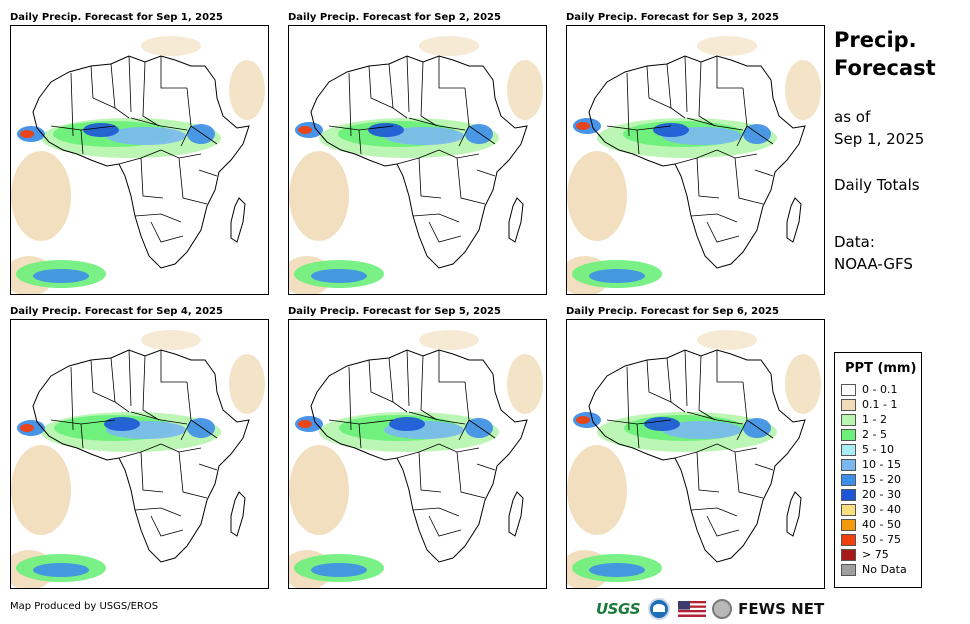 The image size is (970, 624). I want to click on us-flag-icon, so click(692, 609).